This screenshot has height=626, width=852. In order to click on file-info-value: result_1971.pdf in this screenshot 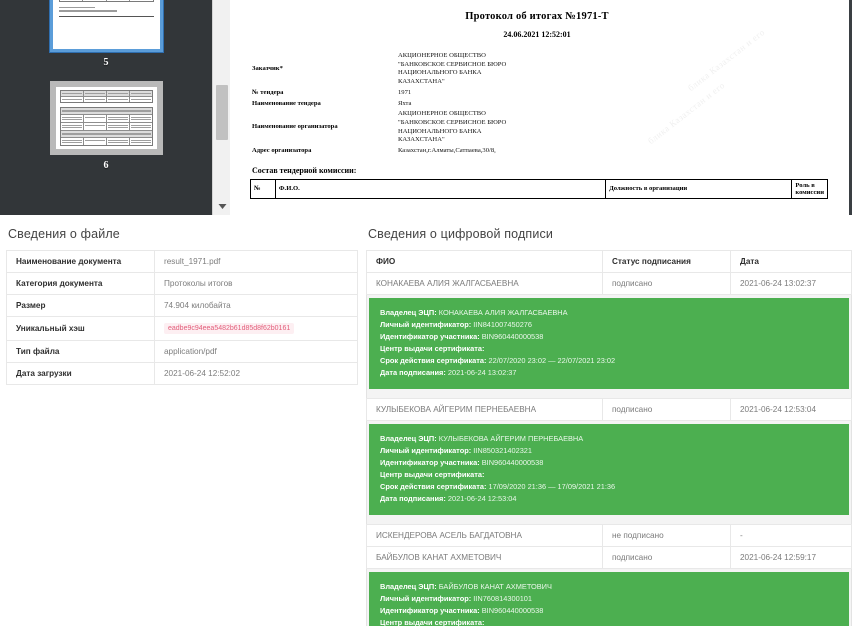, I will do `click(256, 261)`.